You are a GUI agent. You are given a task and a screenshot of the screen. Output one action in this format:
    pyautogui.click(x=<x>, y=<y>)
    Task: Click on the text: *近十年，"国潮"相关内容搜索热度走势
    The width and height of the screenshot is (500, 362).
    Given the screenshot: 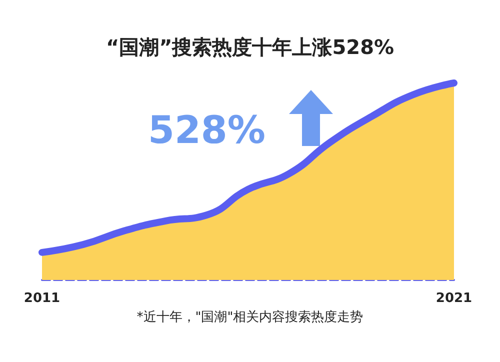 What is the action you would take?
    pyautogui.click(x=250, y=317)
    